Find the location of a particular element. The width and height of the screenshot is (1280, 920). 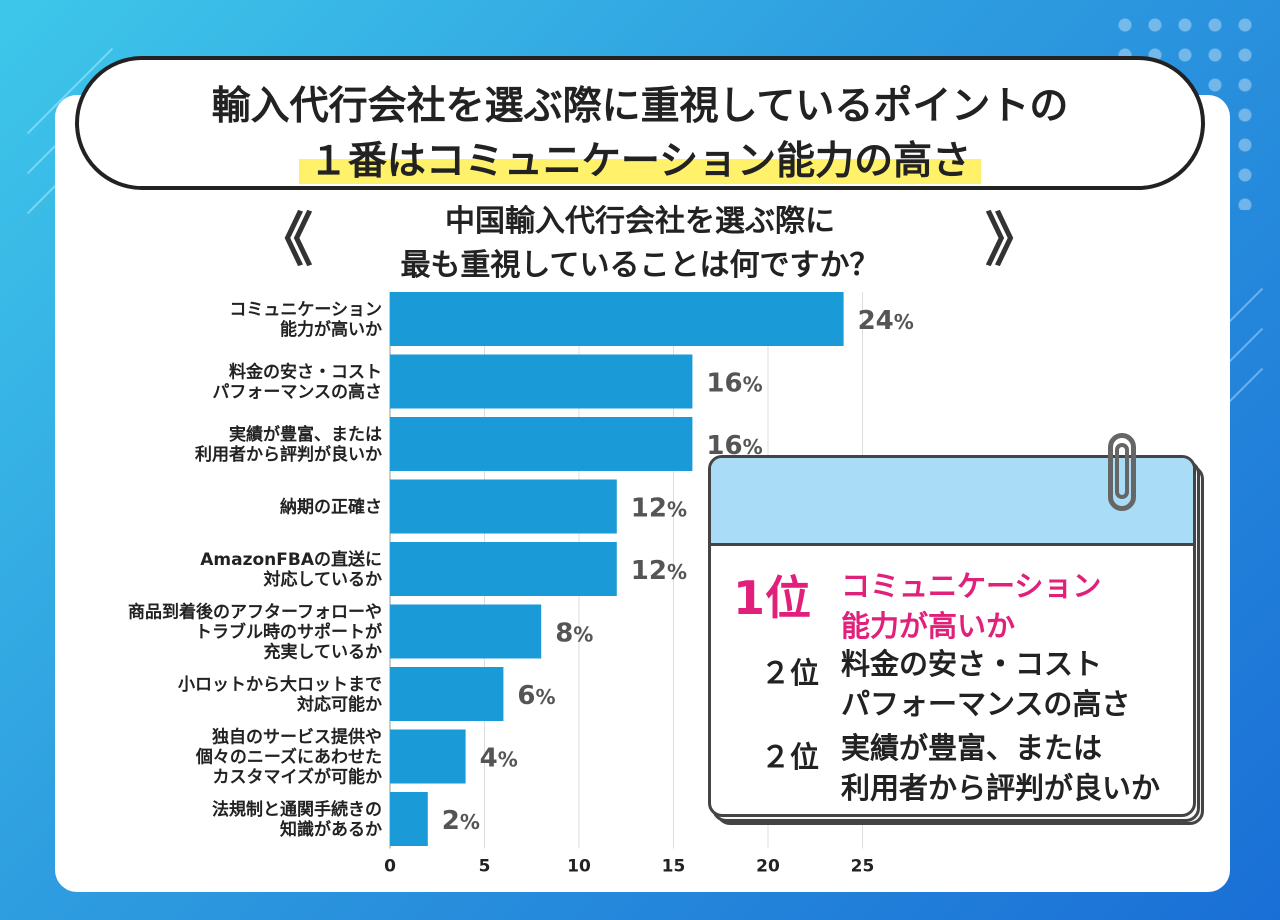

headline-line2: １番はコミュニケーション能力の高さ is located at coordinates (640, 158).